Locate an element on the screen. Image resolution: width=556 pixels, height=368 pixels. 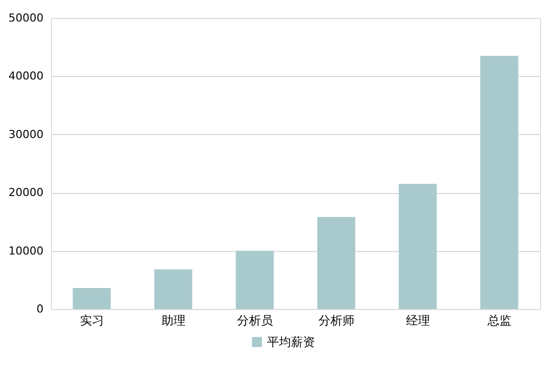
y-tick-label: 30000 is located at coordinates (26, 134).